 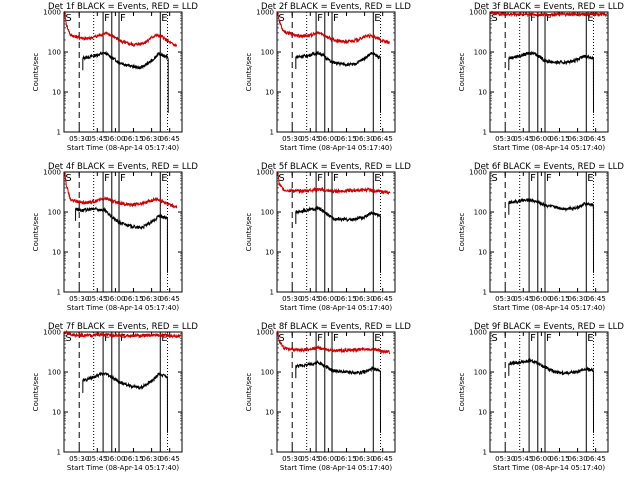 I want to click on panel-title: Det 2f BLACK = Events, RED = LLD, so click(x=336, y=7).